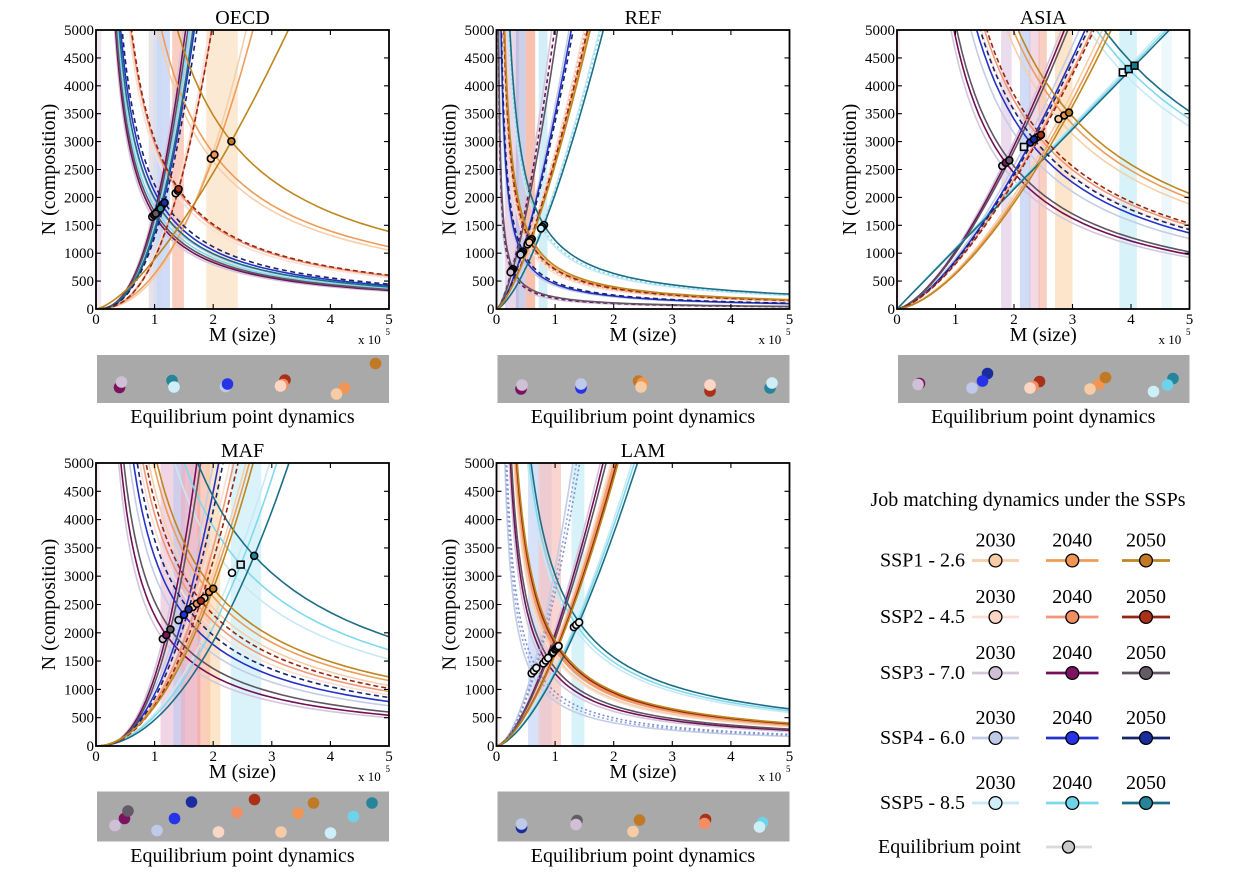 This screenshot has height=877, width=1234. Describe the element at coordinates (643, 451) in the screenshot. I see `svg-text: LAM` at that location.